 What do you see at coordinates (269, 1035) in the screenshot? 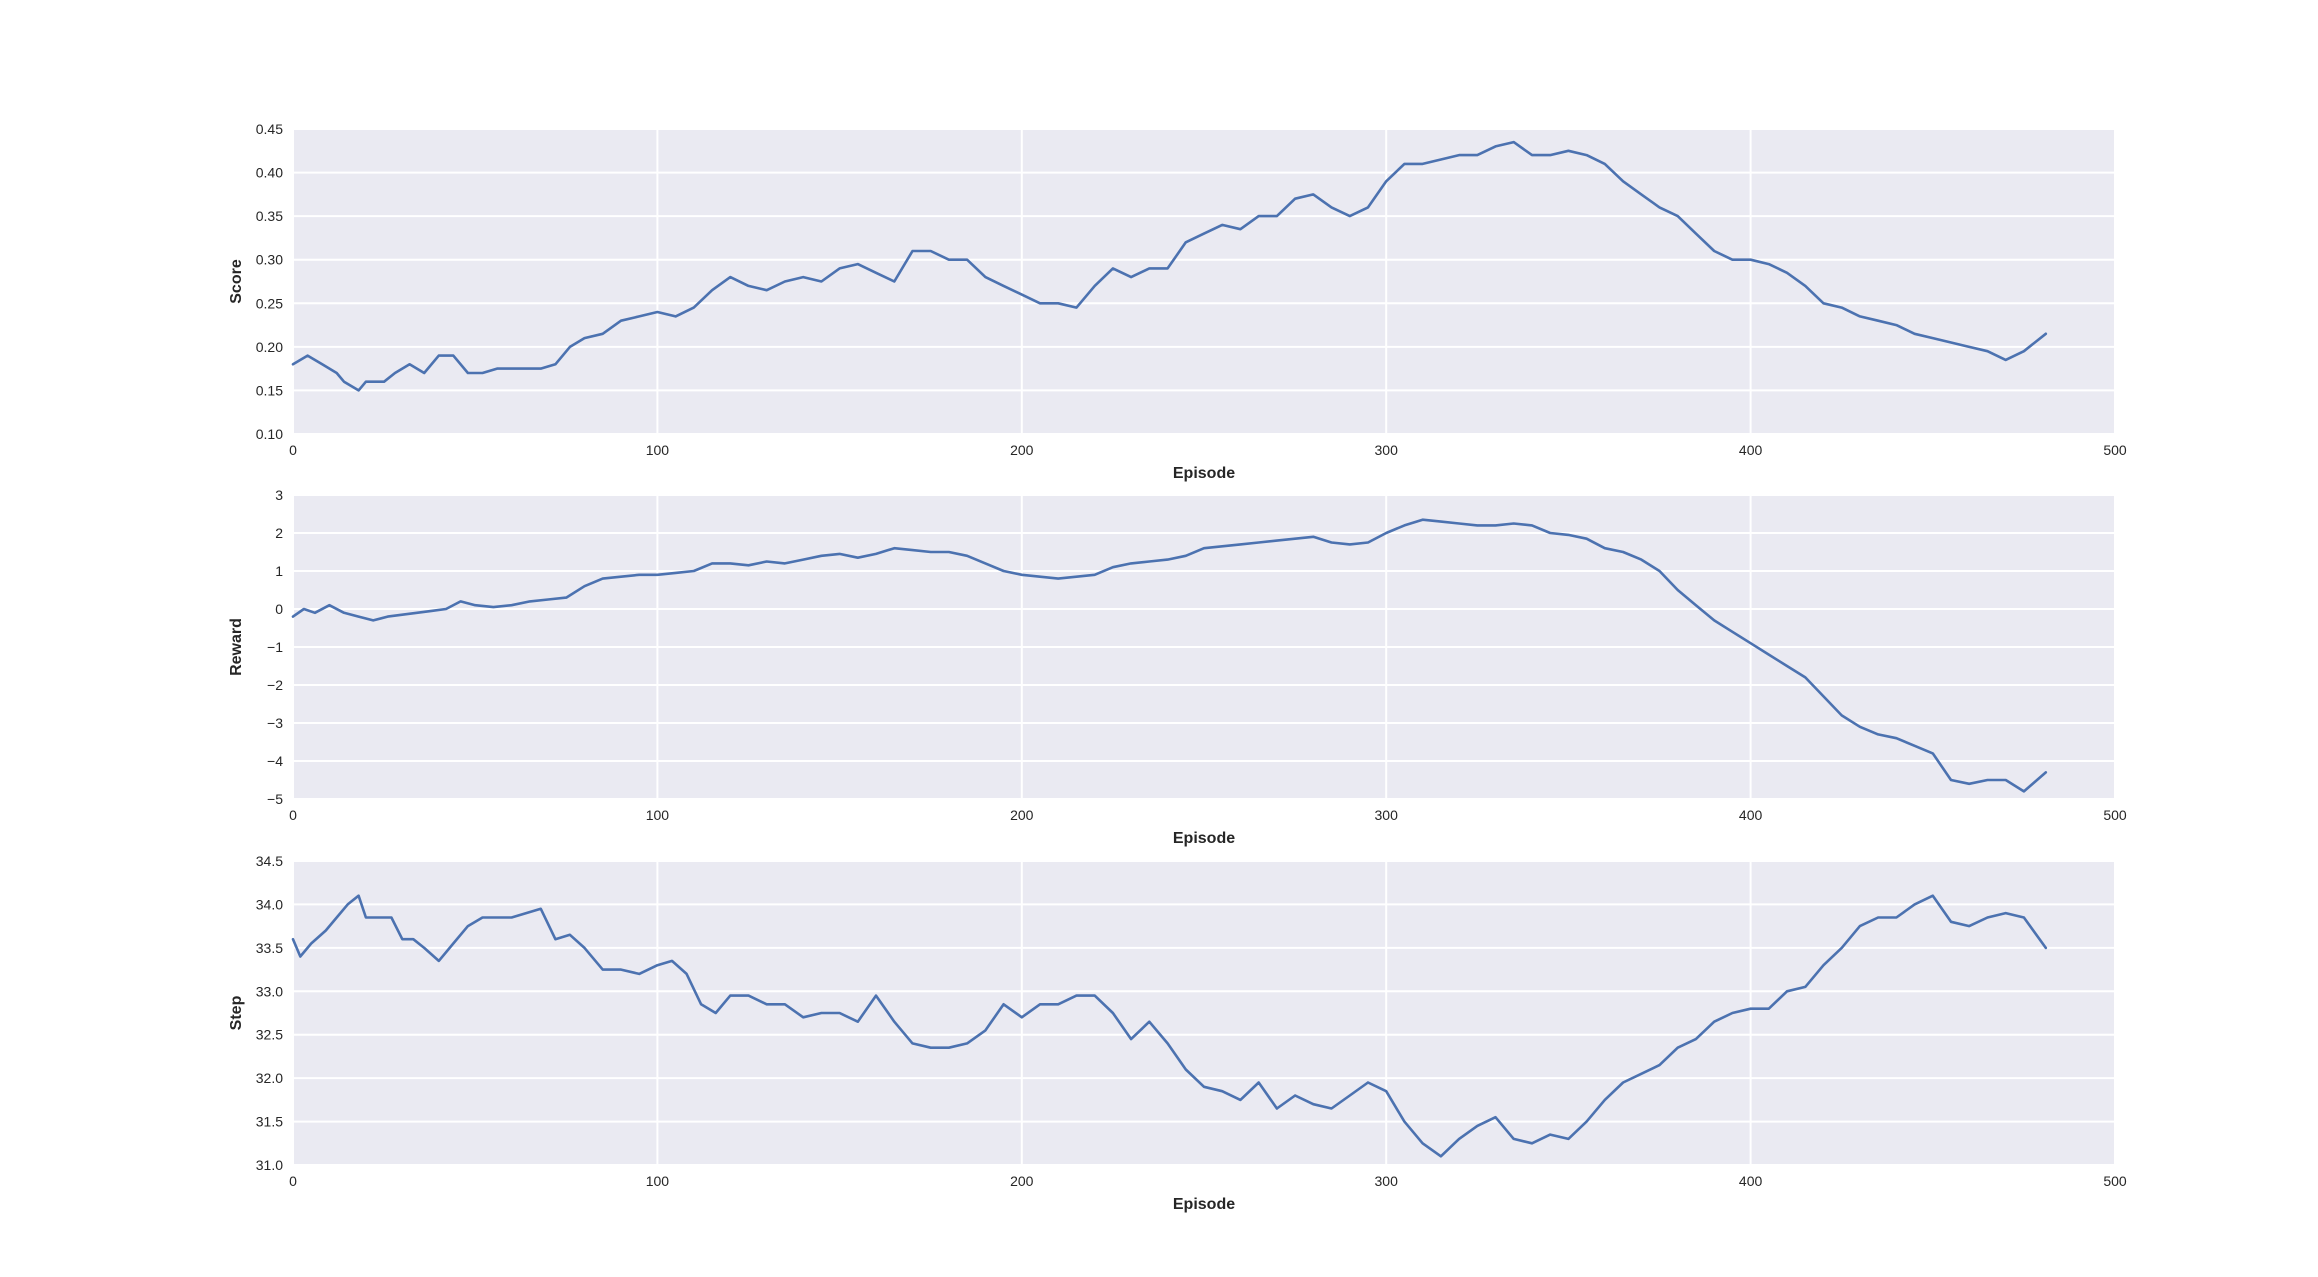
I see `y-tick-label: 32.5` at bounding box center [269, 1035].